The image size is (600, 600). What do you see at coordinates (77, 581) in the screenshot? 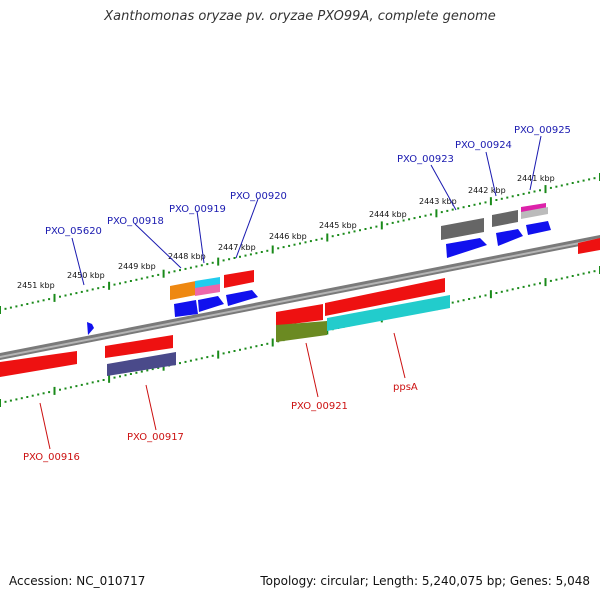
I see `accession-text: Accession: NC_010717` at bounding box center [77, 581].